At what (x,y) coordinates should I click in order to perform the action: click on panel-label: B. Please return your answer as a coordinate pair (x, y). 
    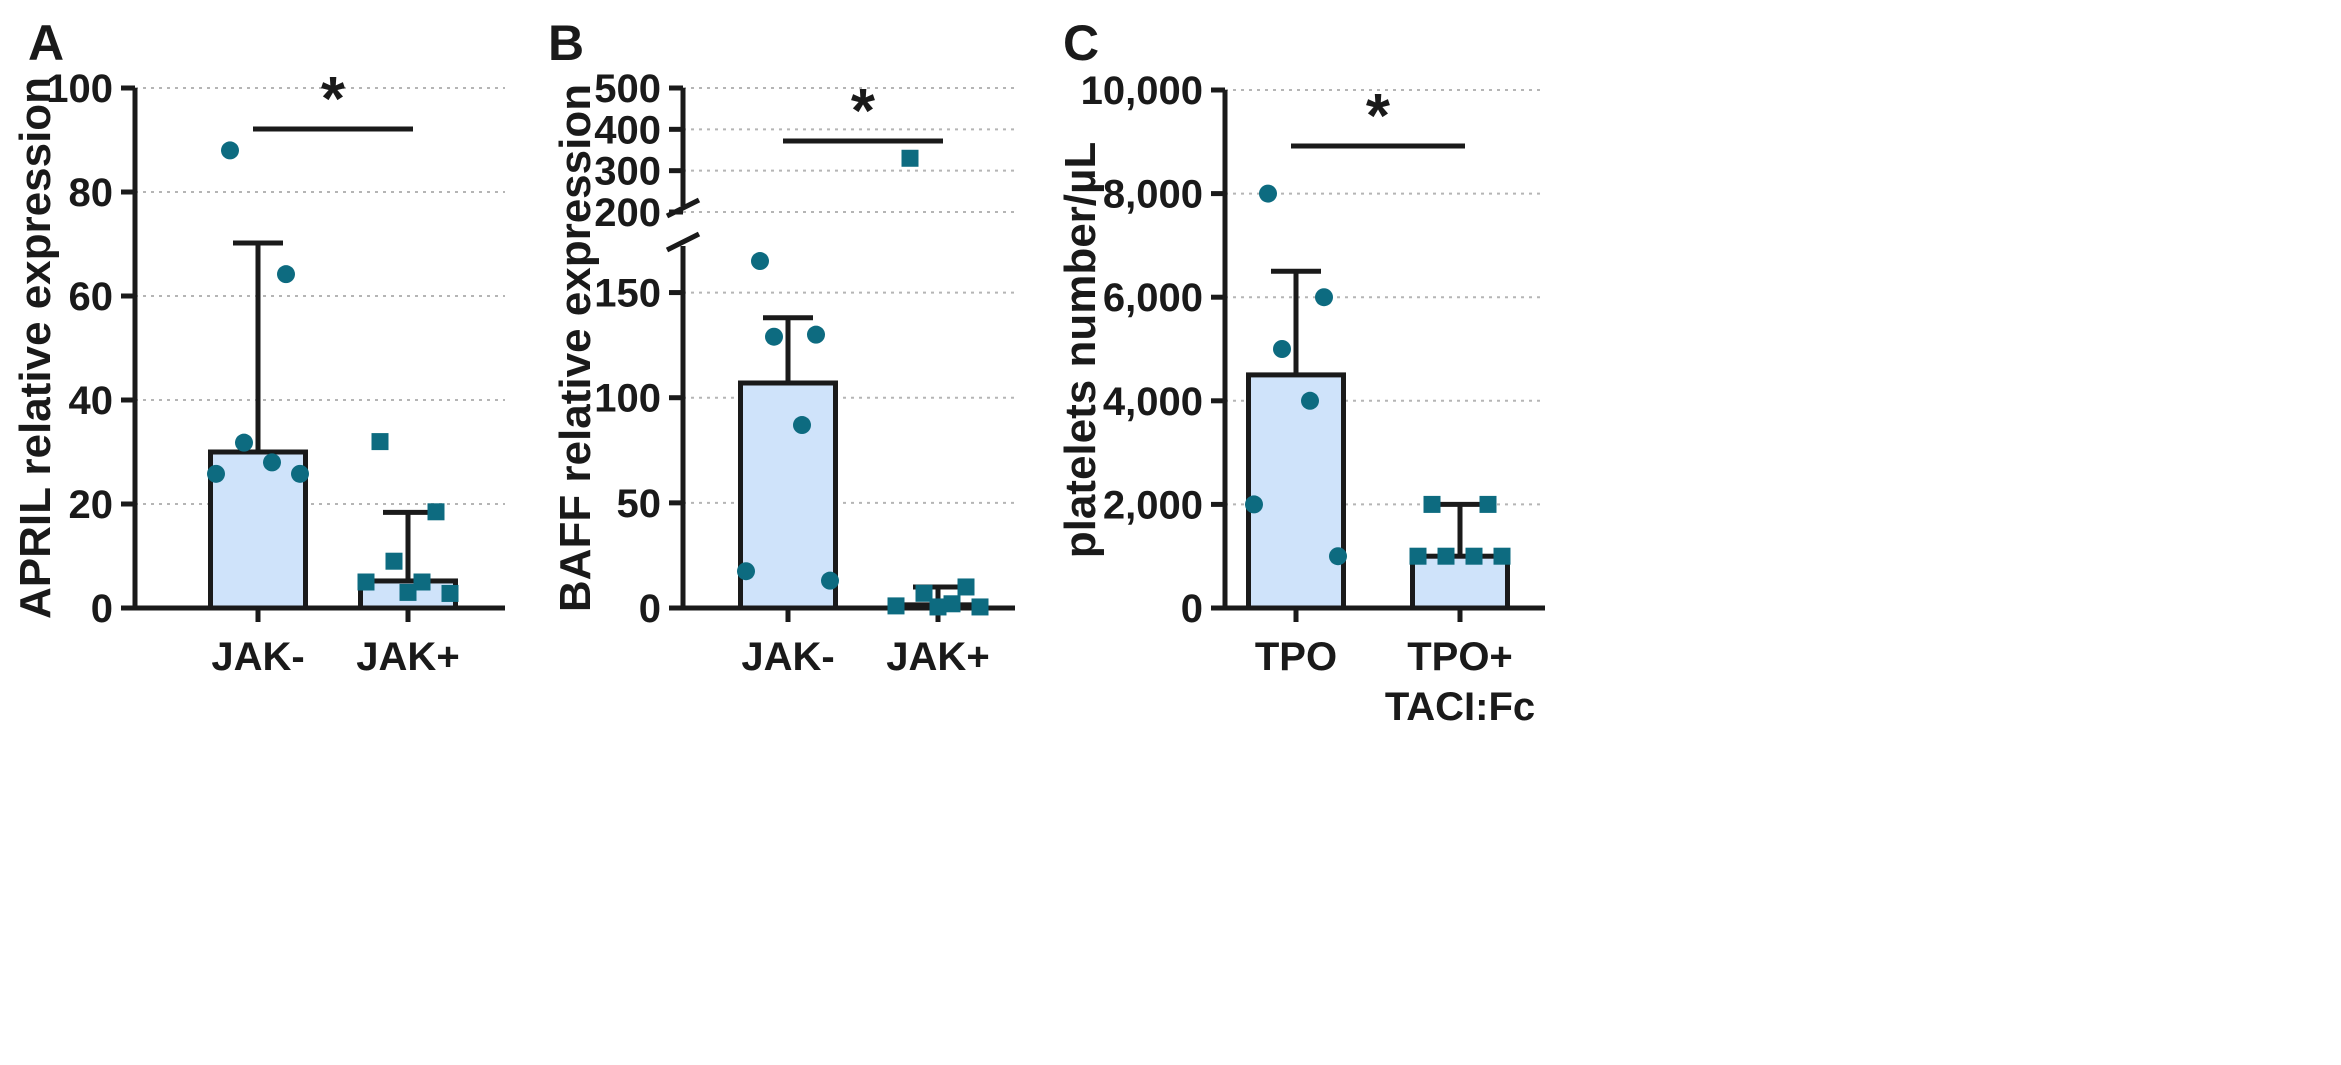
    Looking at the image, I should click on (566, 43).